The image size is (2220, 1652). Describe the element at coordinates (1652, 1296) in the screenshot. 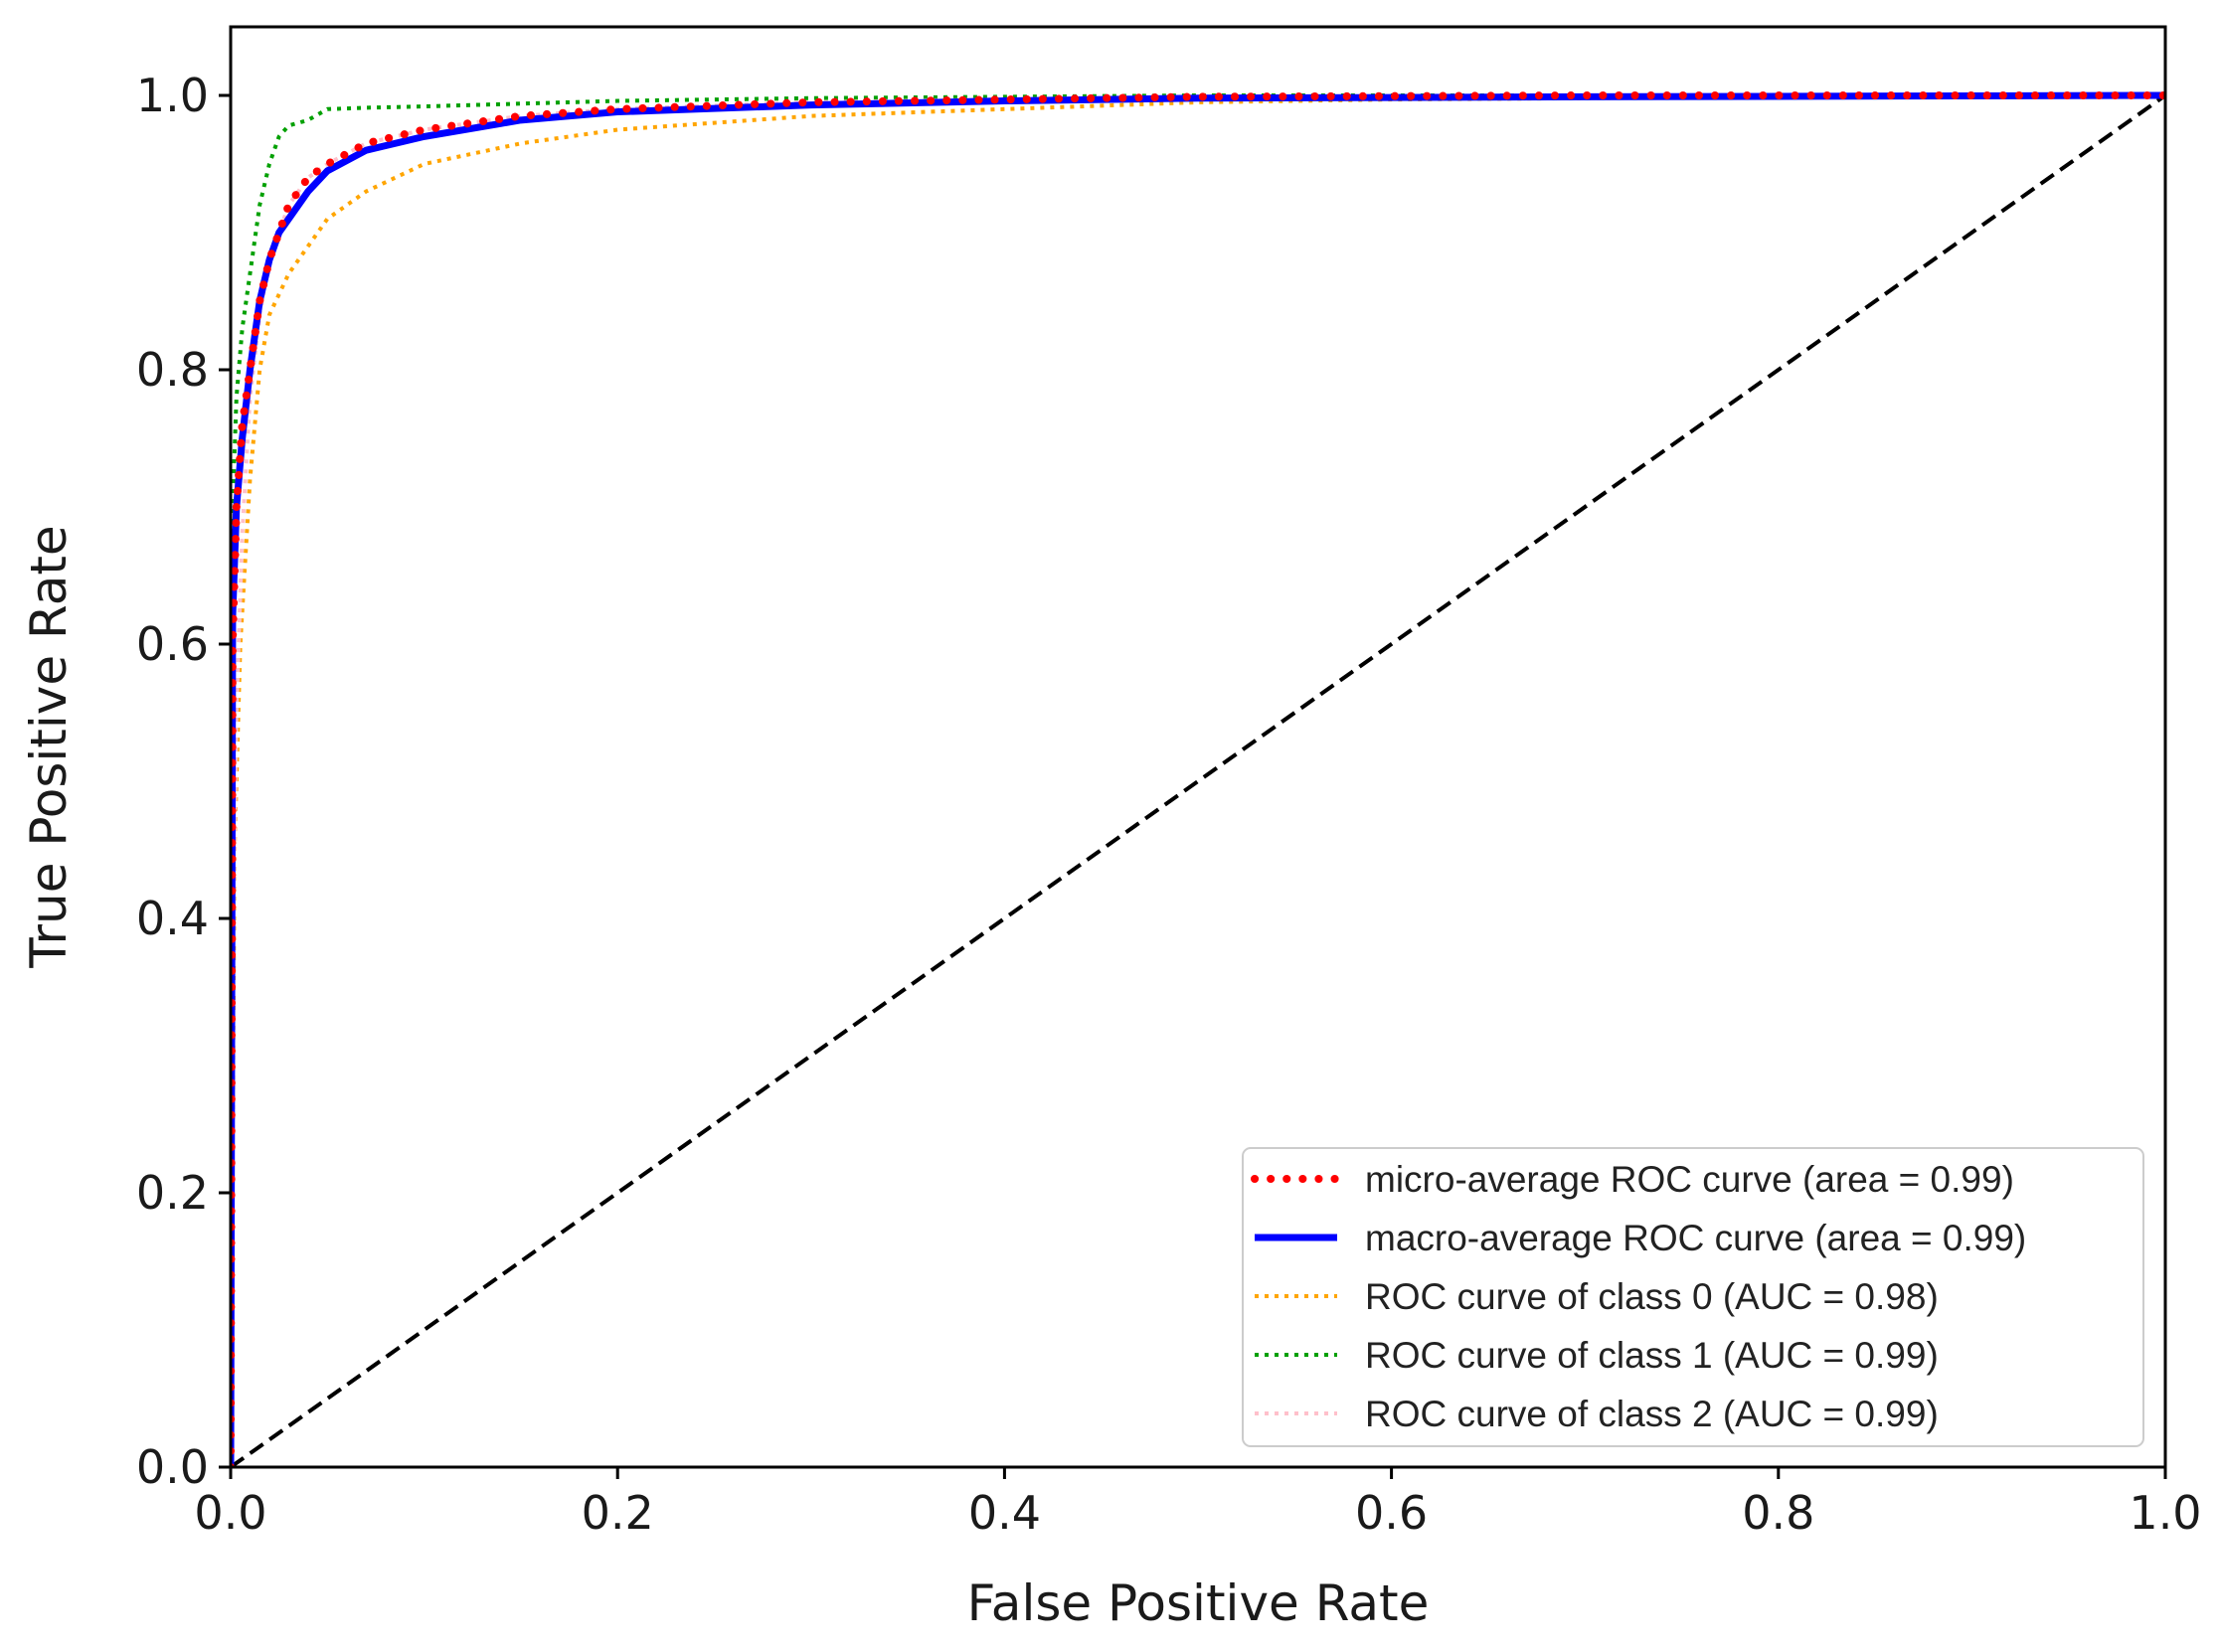

I see `legend-label-2: ROC curve of class 0 (AUC = 0.98)` at that location.